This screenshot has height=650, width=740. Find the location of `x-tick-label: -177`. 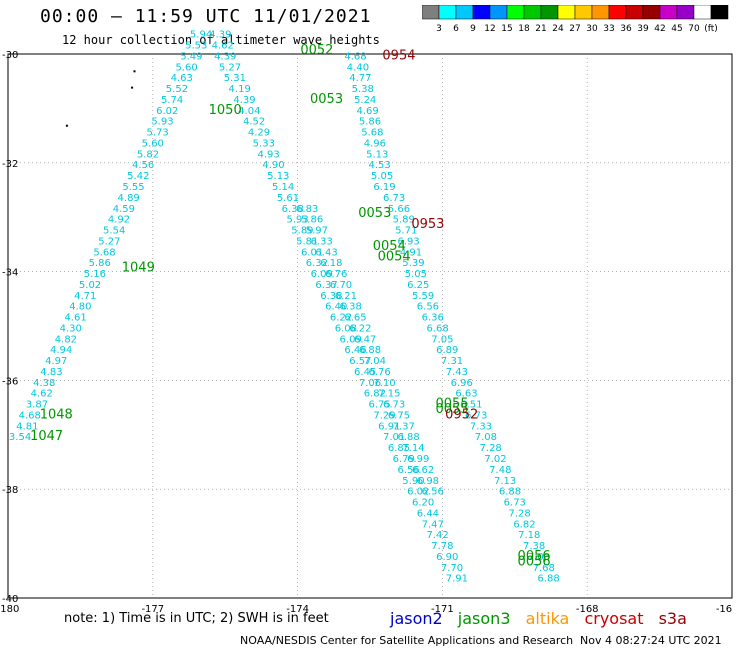

x-tick-label: -177 is located at coordinates (152, 609).